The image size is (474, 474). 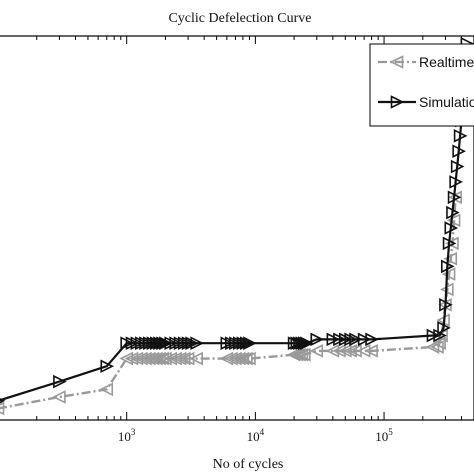 I want to click on x-tick-label: 10⁵, so click(x=384, y=435).